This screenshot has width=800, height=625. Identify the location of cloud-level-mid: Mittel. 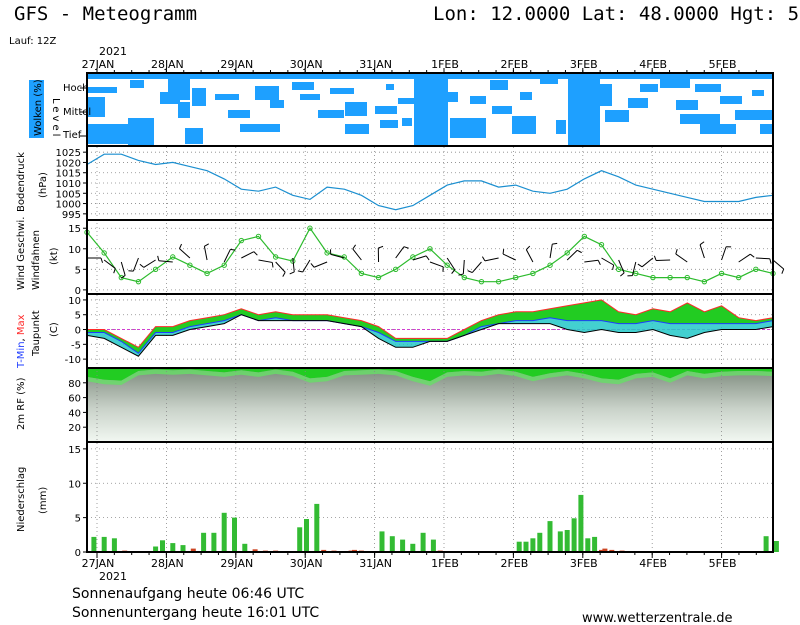
(77, 112).